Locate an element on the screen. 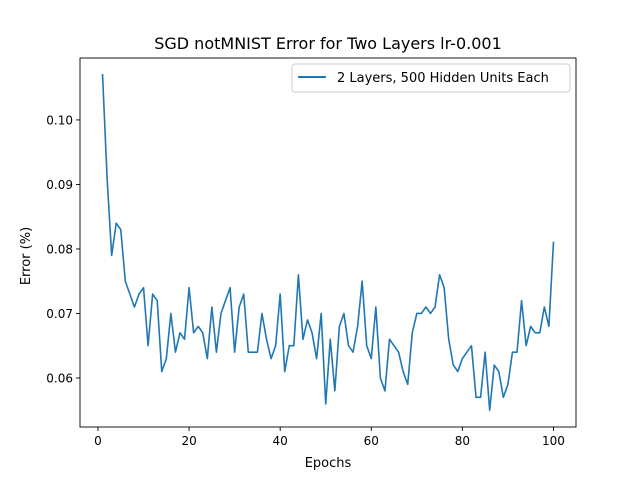  x-tick-label: 0 is located at coordinates (98, 441).